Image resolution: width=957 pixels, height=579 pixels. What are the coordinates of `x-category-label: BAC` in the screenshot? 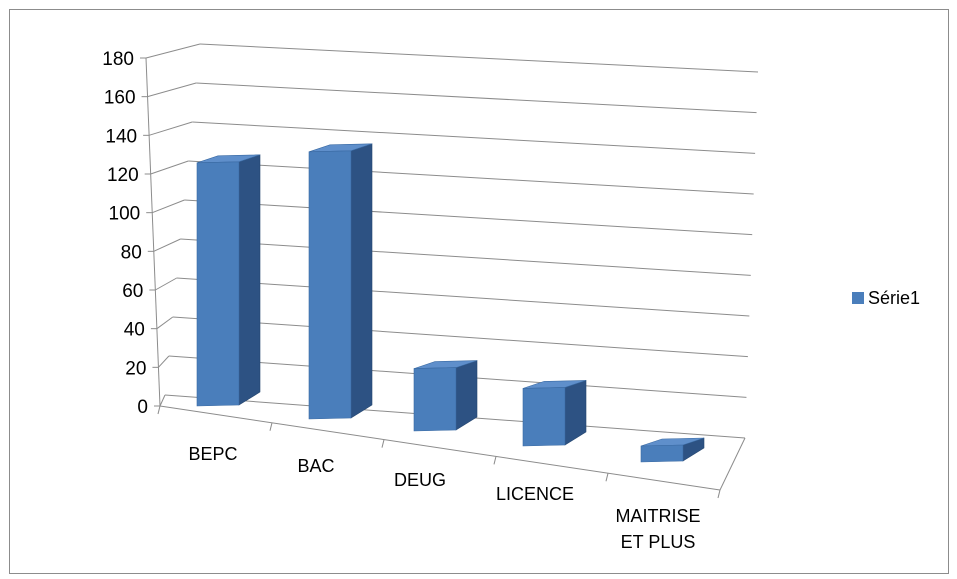 It's located at (315, 466).